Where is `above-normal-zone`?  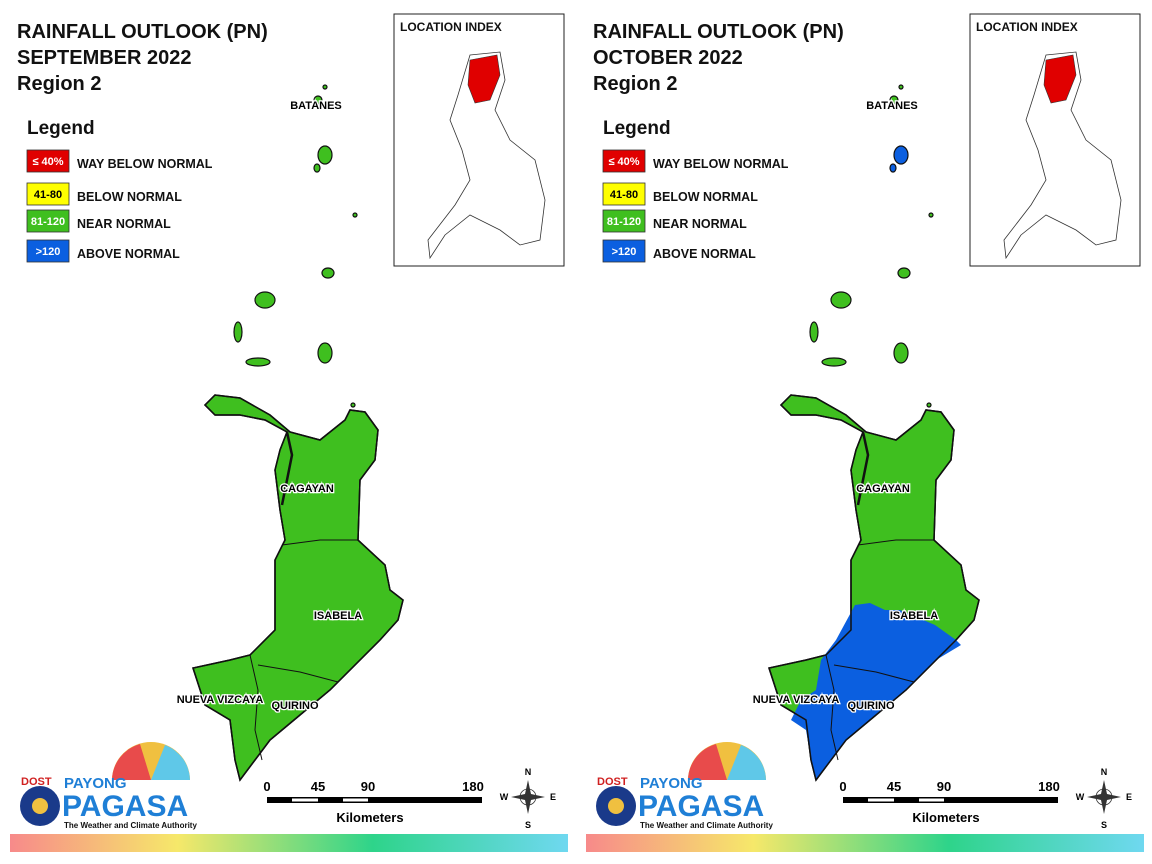 above-normal-zone is located at coordinates (876, 691).